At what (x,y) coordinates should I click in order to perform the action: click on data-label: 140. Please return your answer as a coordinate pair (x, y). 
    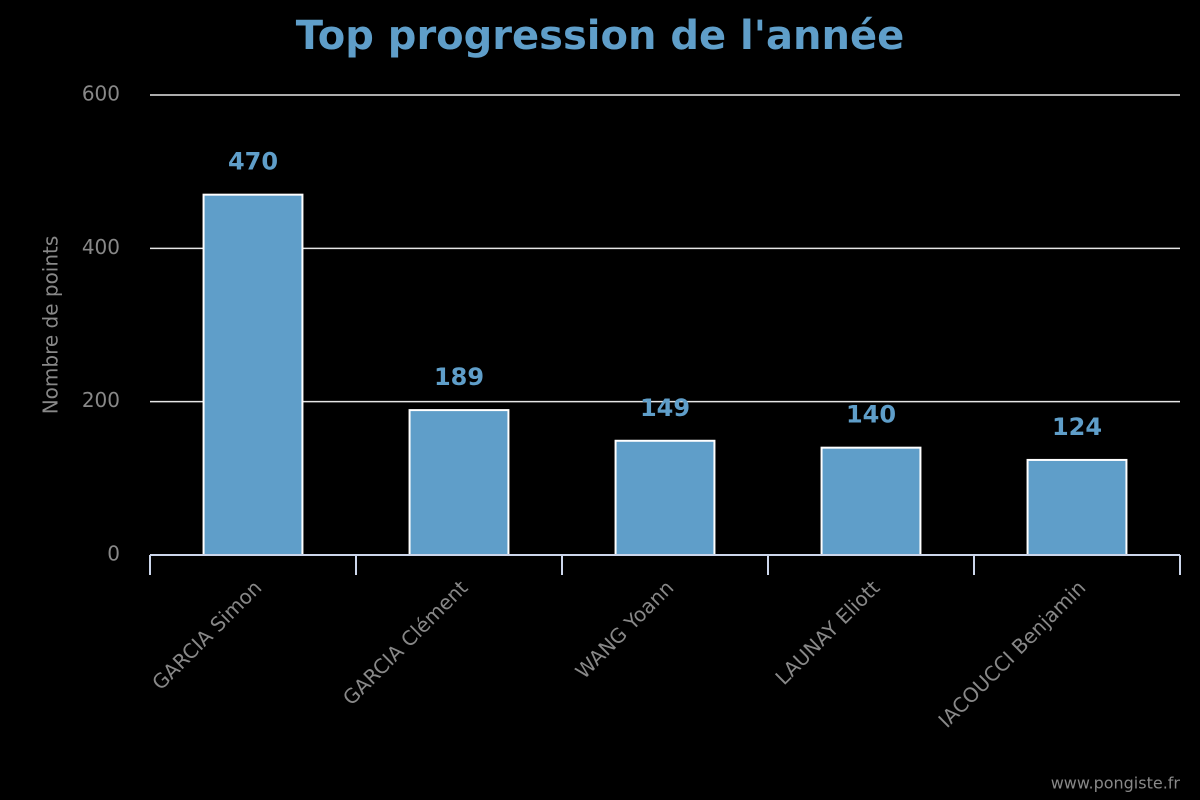
    Looking at the image, I should click on (871, 415).